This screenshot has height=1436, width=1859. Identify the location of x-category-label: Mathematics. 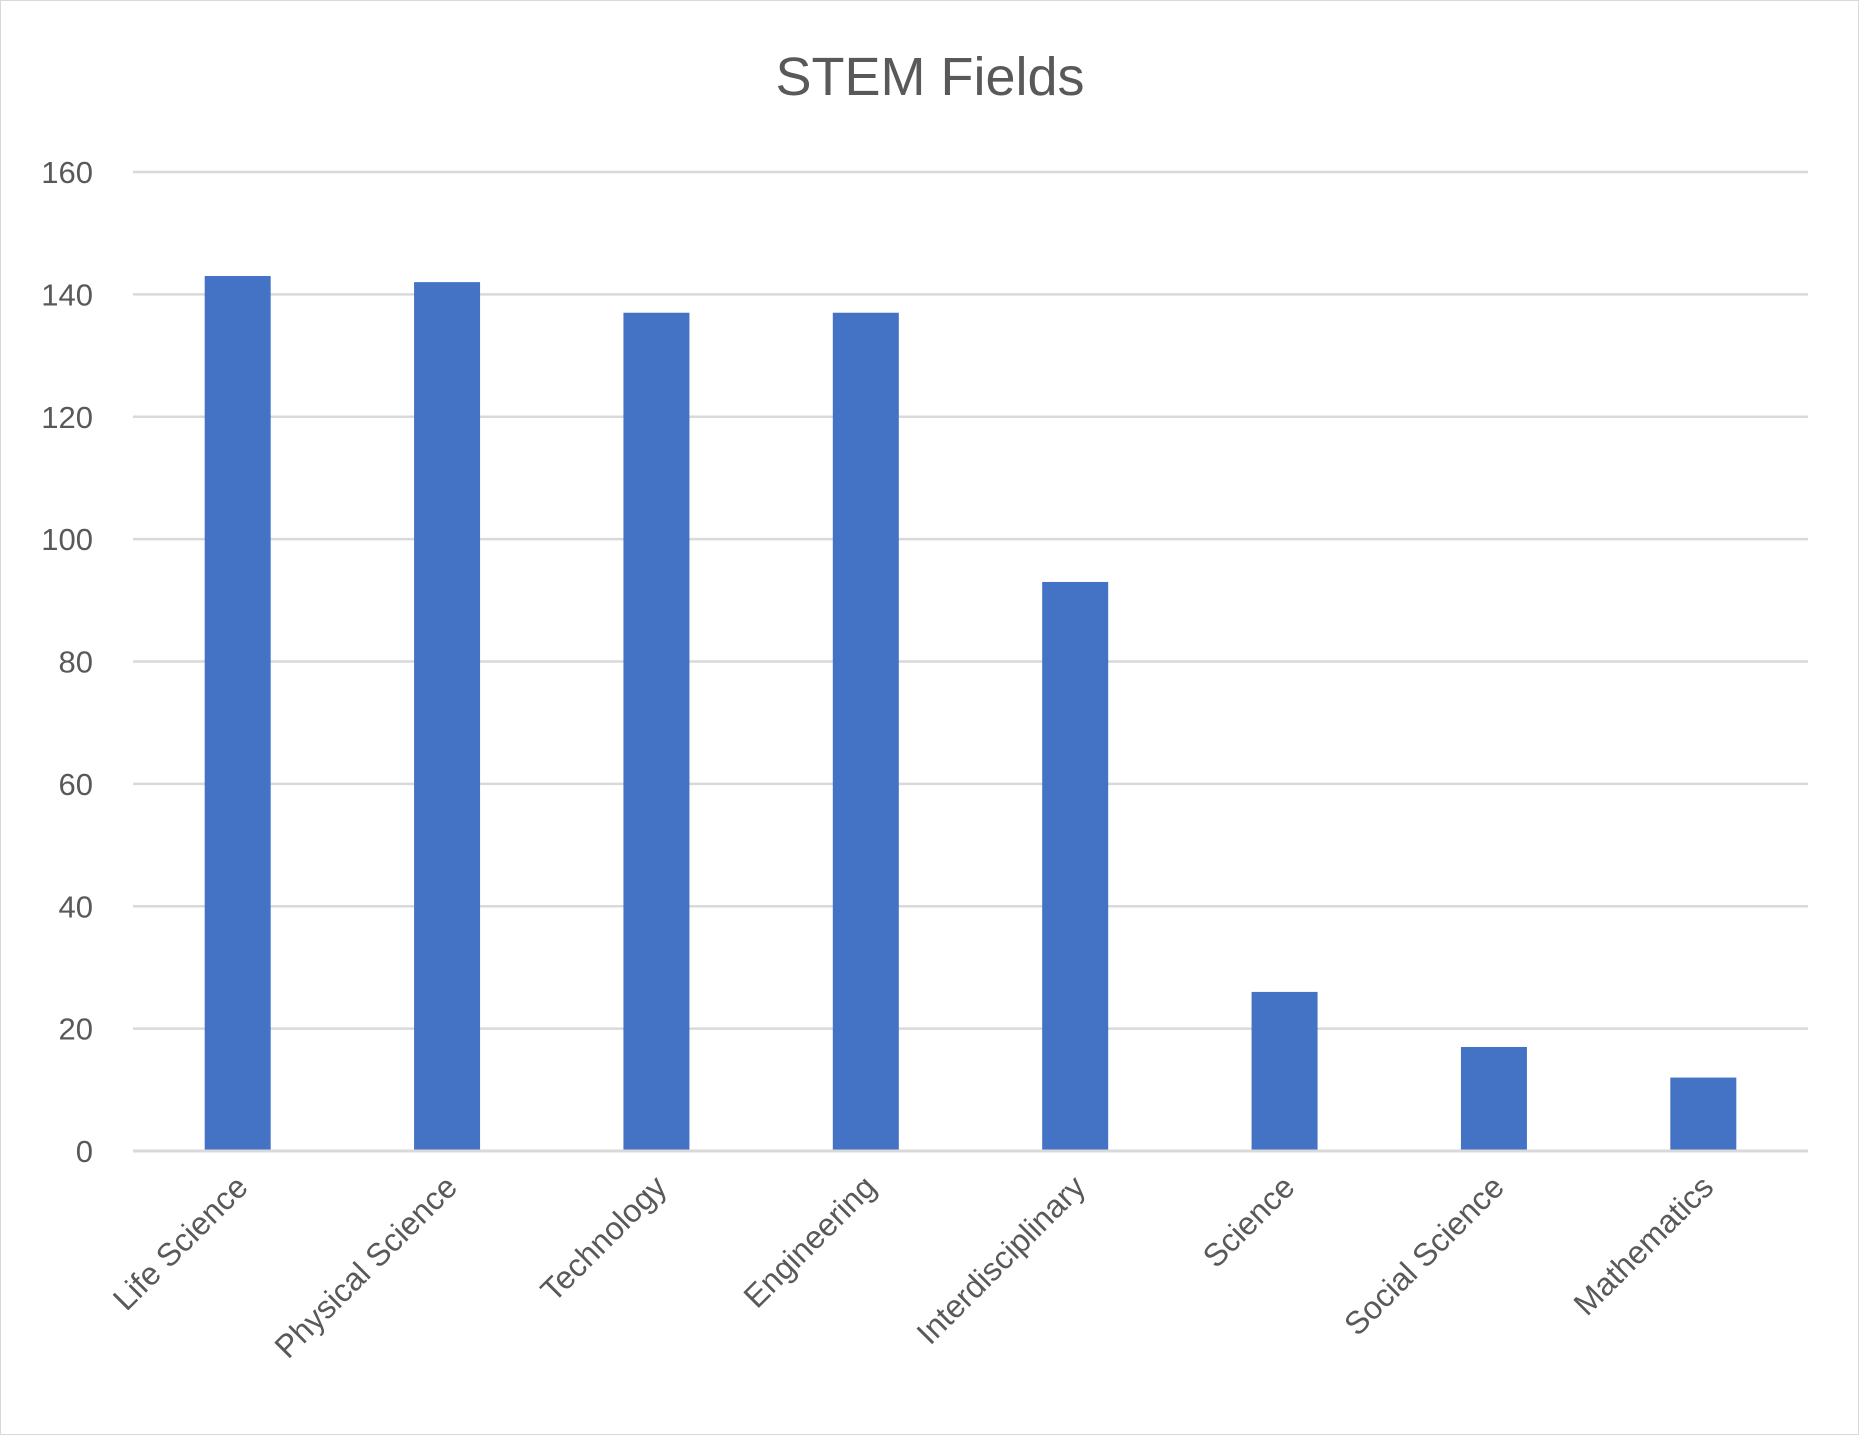
(1644, 1245).